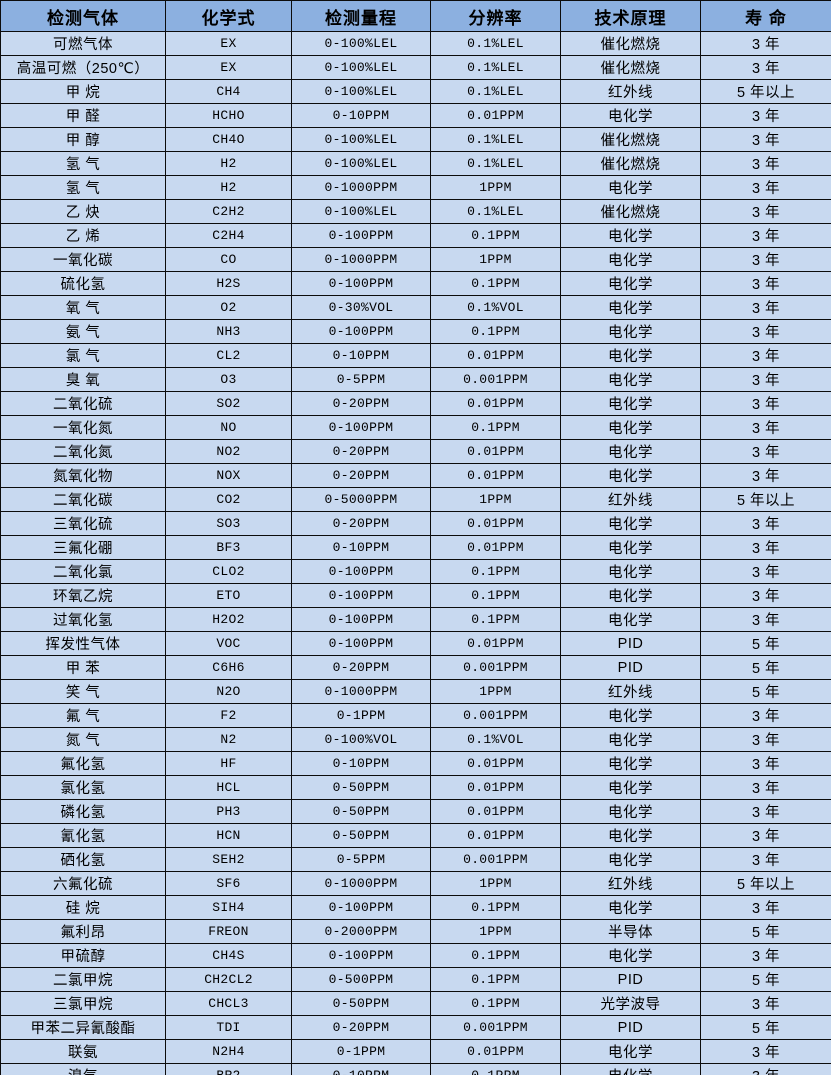 The width and height of the screenshot is (831, 1075). I want to click on table-row: 硅 烷 SIH4 0-100PPM 0.1PPM 电化学 3 年, so click(415, 907).